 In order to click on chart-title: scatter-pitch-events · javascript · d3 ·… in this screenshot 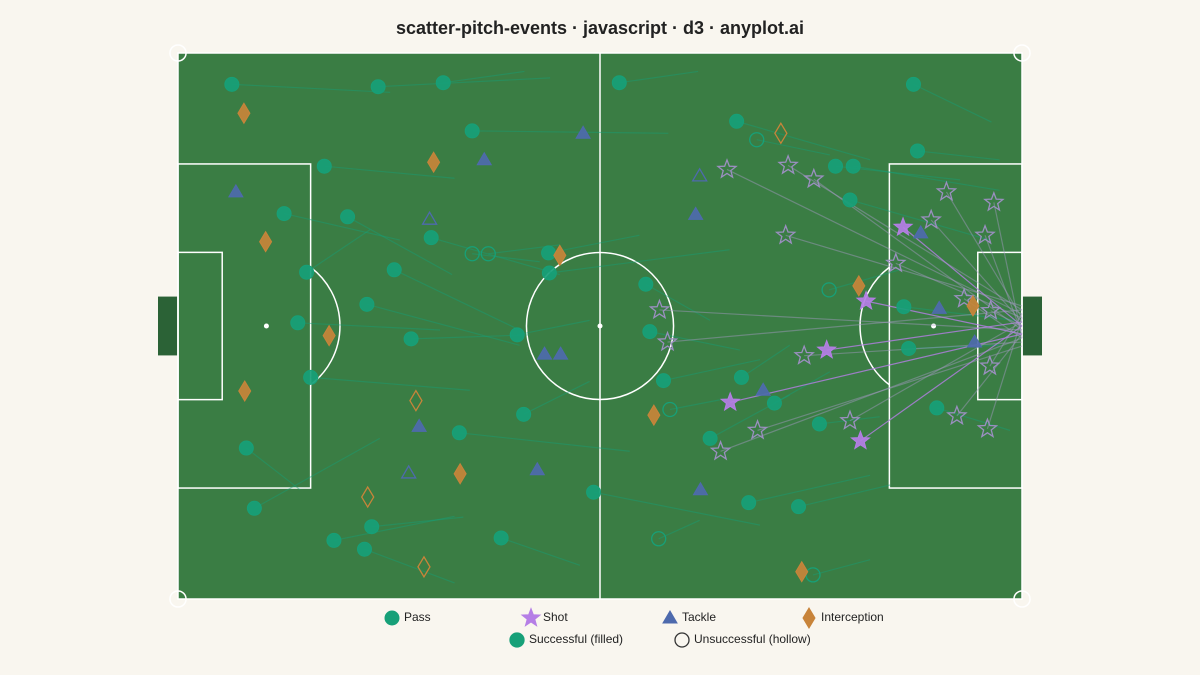, I will do `click(600, 28)`.